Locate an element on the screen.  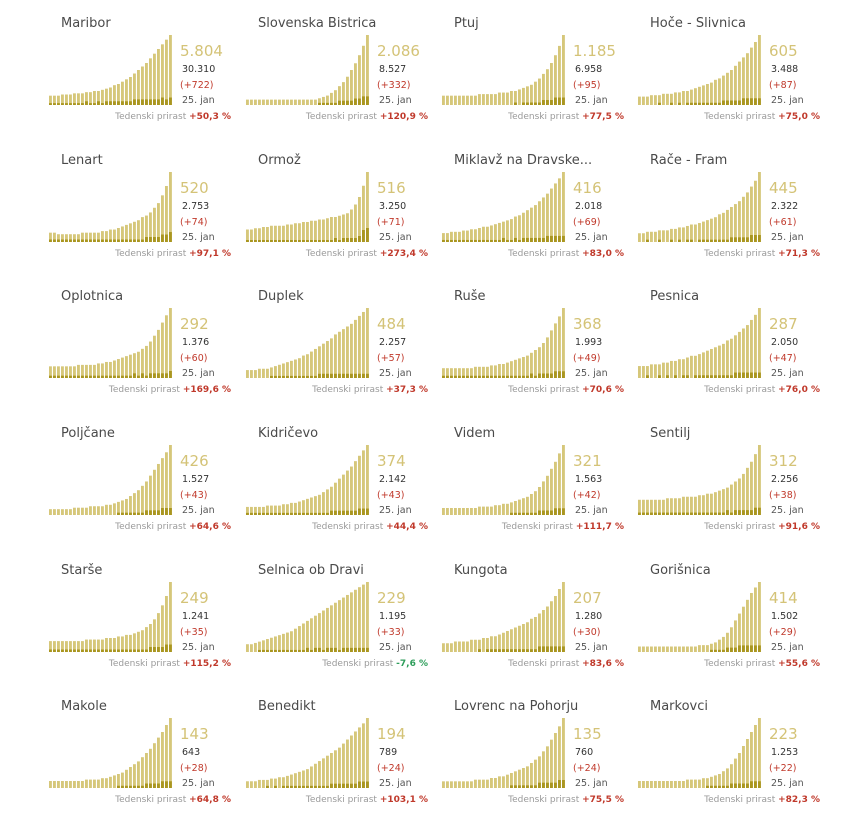
cumulative-cases: 2.257 is located at coordinates (393, 342).